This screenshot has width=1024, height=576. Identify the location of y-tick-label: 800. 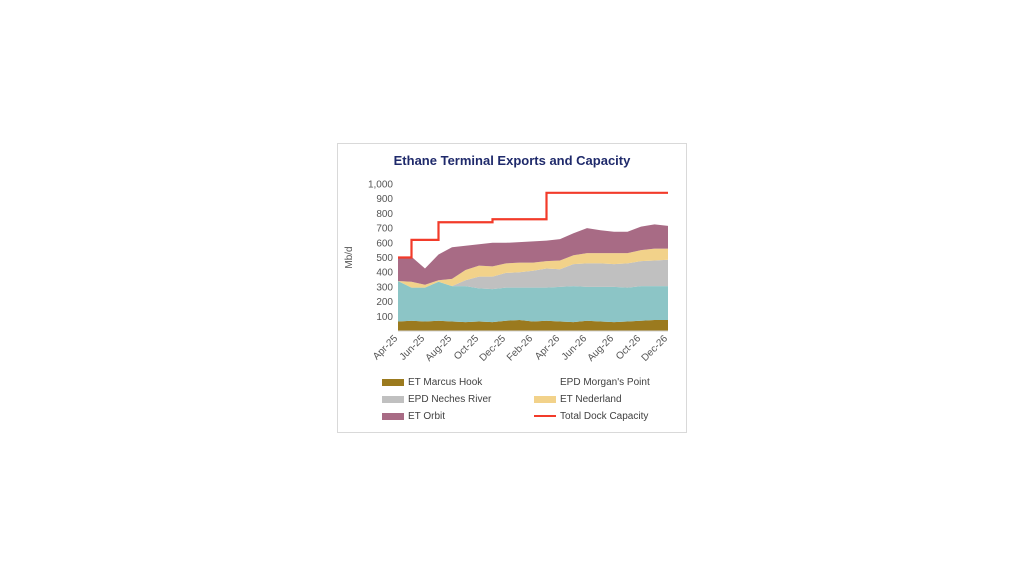
(384, 214).